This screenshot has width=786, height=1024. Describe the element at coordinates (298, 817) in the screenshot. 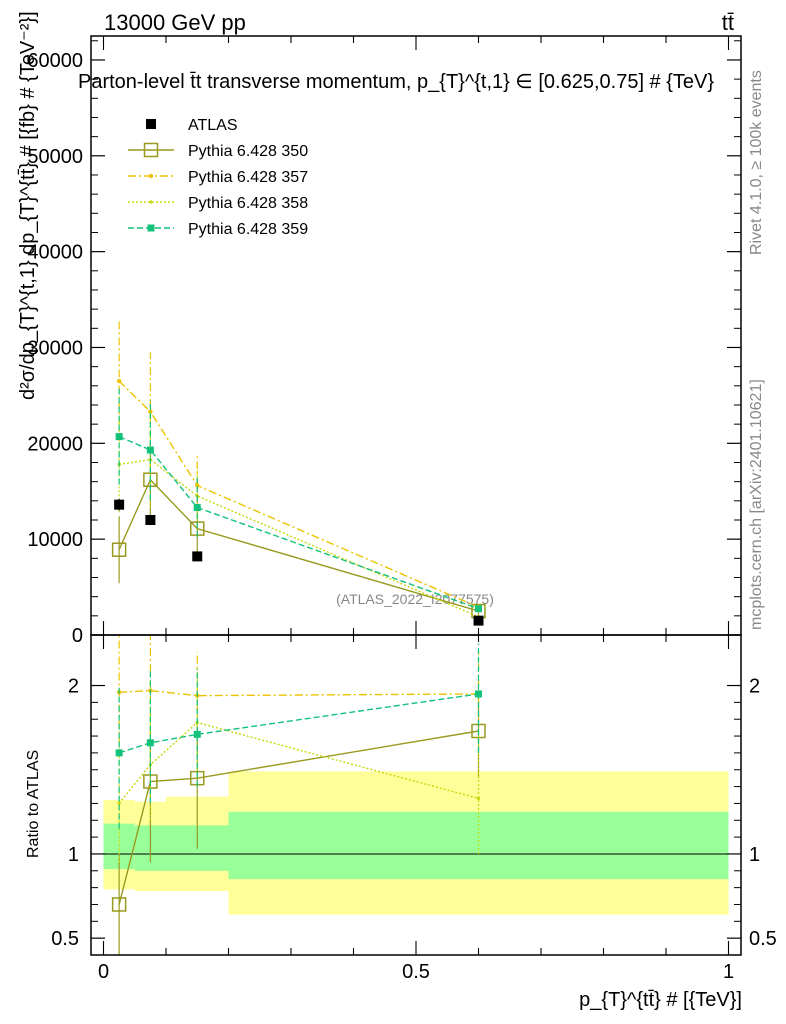

I see `pythia-6-428-350-ratio-line` at that location.